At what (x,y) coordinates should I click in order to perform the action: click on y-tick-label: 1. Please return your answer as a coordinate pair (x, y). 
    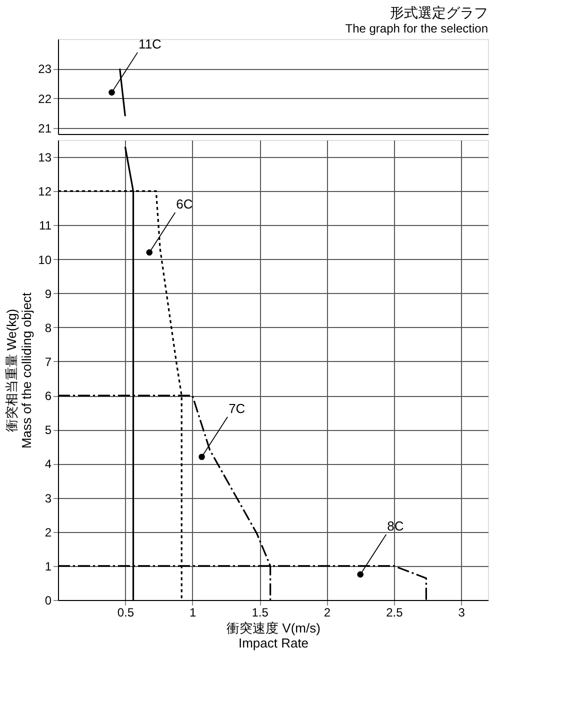
    Looking at the image, I should click on (48, 566).